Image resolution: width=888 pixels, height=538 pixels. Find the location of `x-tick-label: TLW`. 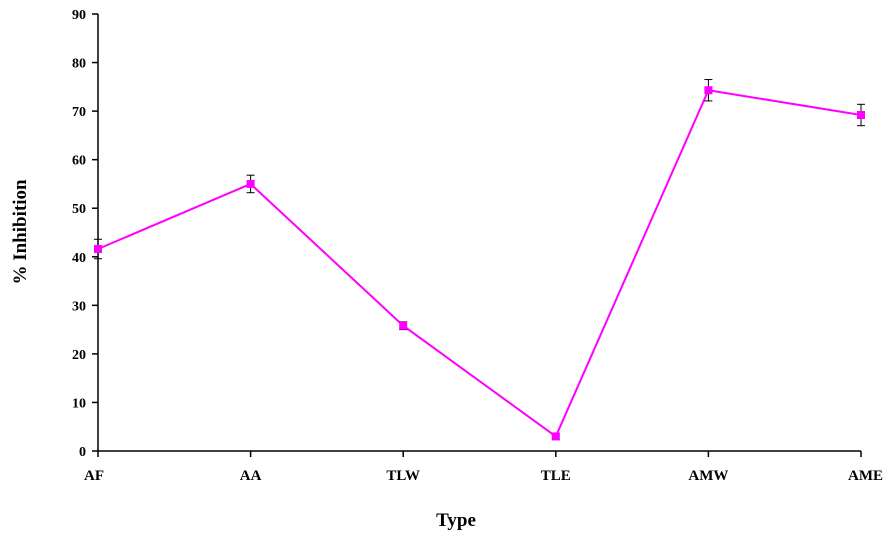

x-tick-label: TLW is located at coordinates (403, 476).